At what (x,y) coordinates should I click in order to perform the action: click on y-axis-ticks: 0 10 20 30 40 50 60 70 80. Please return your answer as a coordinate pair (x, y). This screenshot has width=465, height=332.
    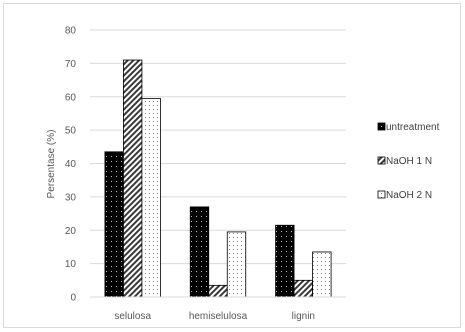
    Looking at the image, I should click on (71, 165).